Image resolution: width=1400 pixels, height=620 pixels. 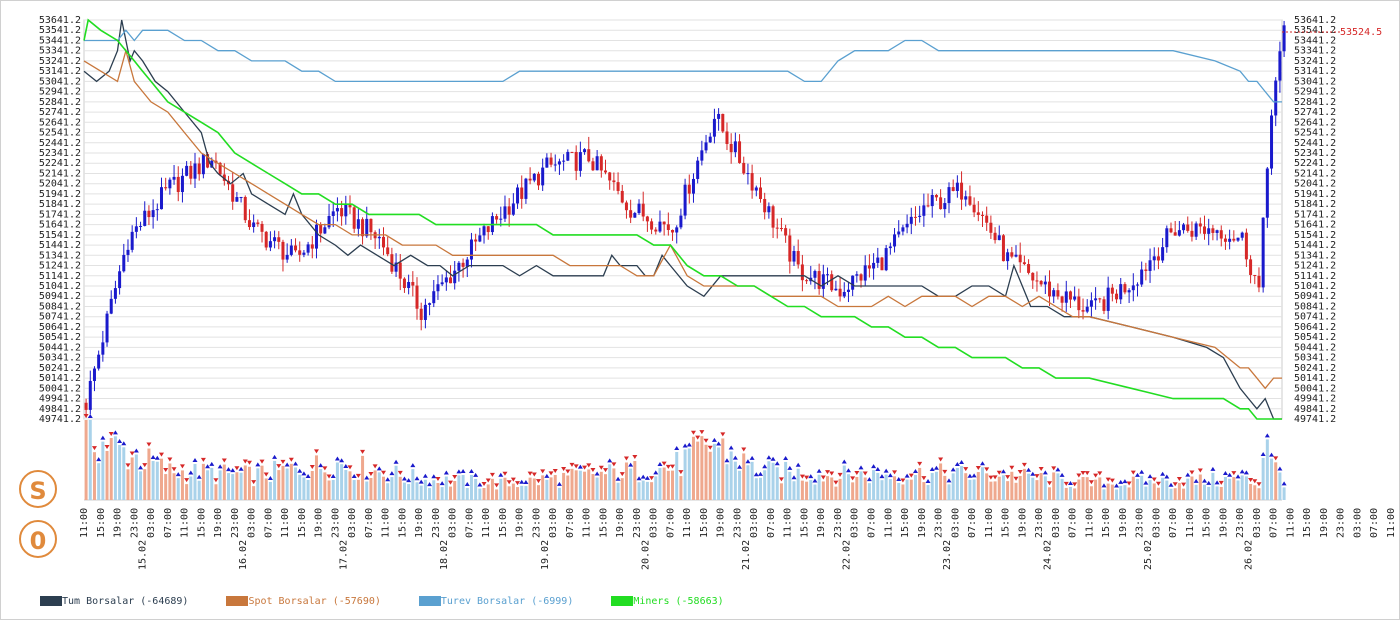 What do you see at coordinates (60, 112) in the screenshot?
I see `y-tick-left: 52741.2` at bounding box center [60, 112].